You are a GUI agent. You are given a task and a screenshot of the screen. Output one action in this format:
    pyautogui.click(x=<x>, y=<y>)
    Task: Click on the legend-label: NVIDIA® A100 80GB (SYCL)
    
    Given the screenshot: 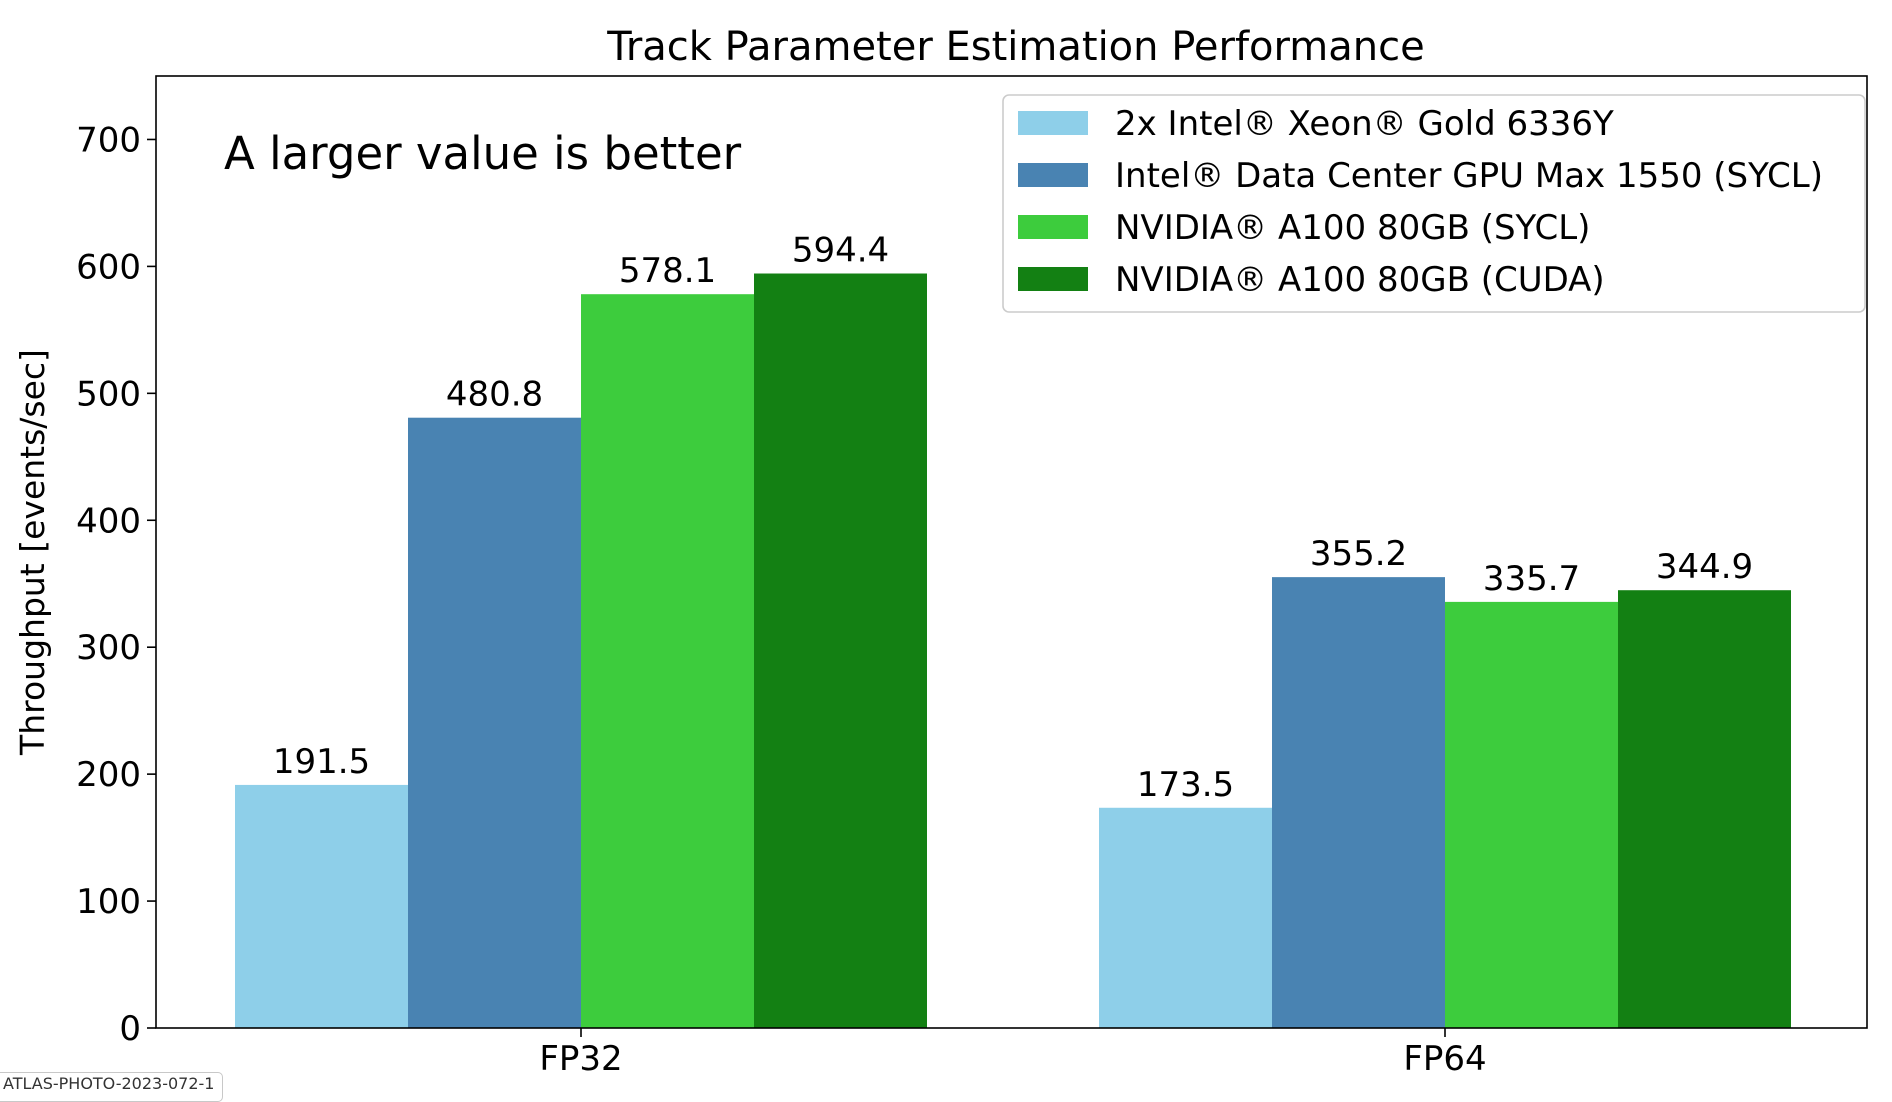 What is the action you would take?
    pyautogui.click(x=1352, y=228)
    